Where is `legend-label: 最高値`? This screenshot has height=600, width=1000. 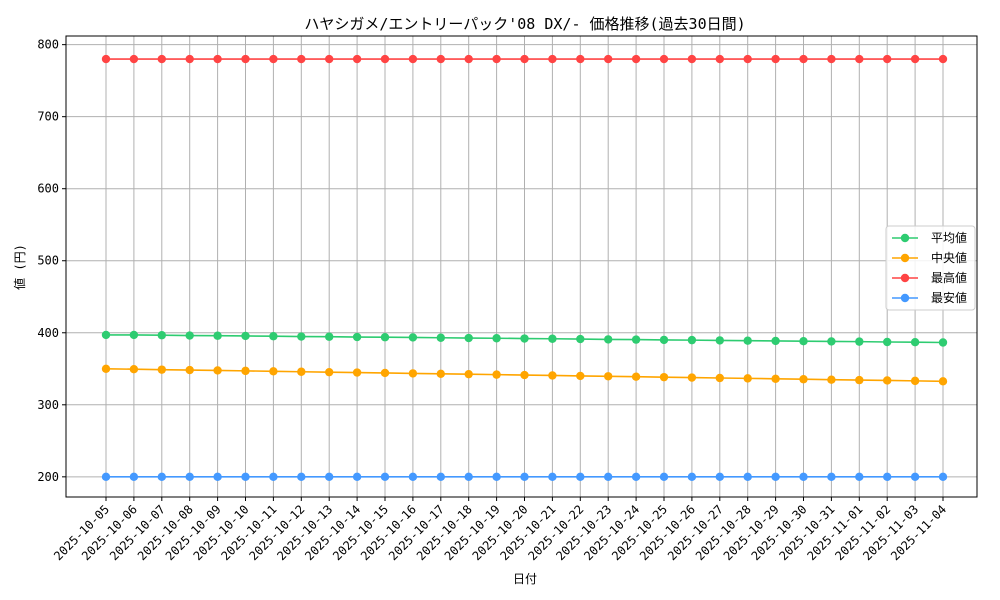 legend-label: 最高値 is located at coordinates (949, 277).